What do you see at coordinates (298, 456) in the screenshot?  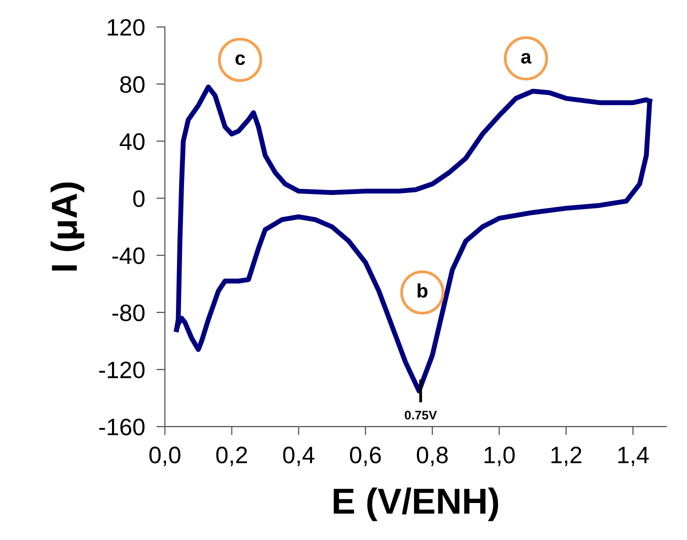 I see `x-tick-label: 0,4` at bounding box center [298, 456].